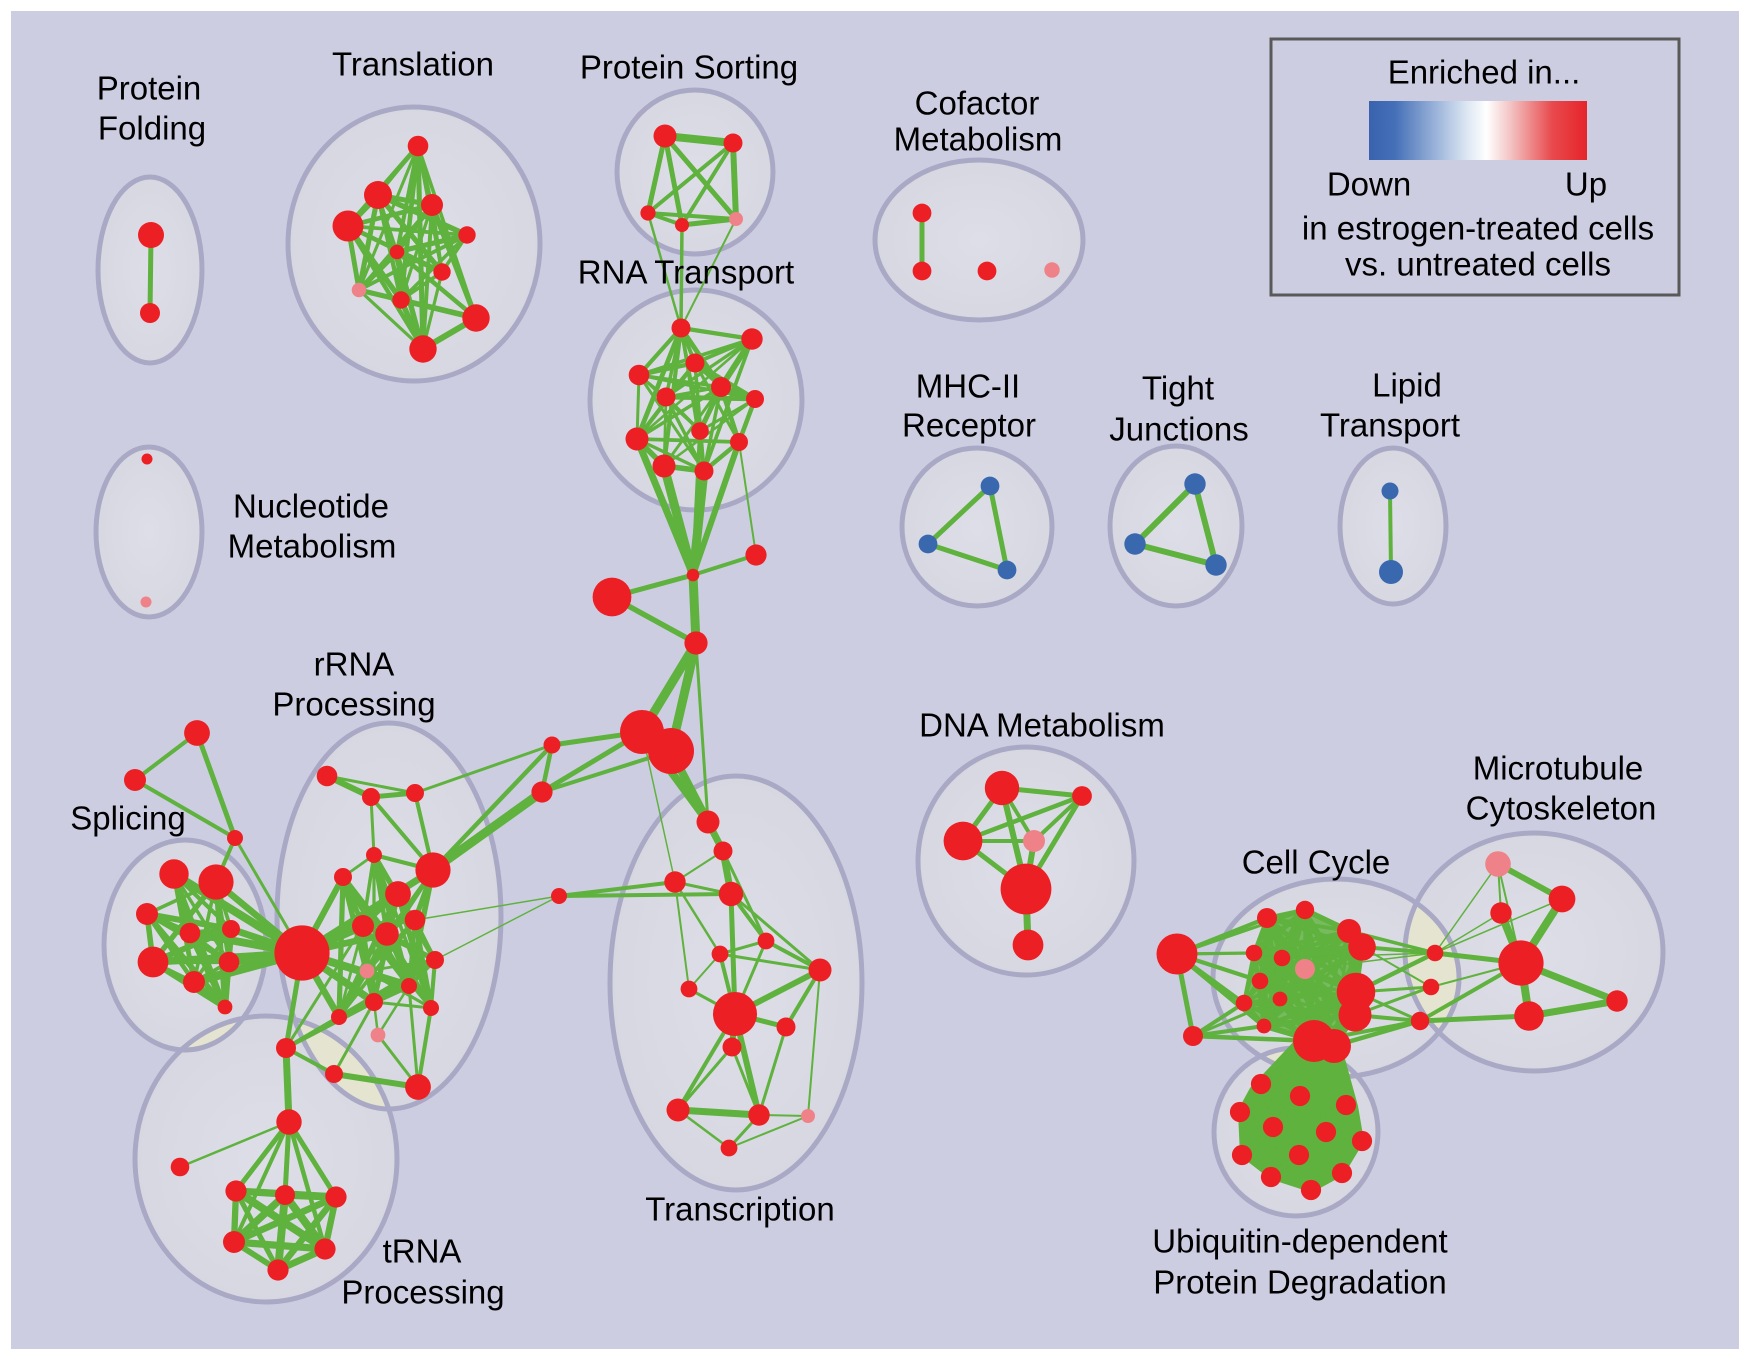  What do you see at coordinates (1042, 725) in the screenshot?
I see `svg-text: DNA Metabolism` at bounding box center [1042, 725].